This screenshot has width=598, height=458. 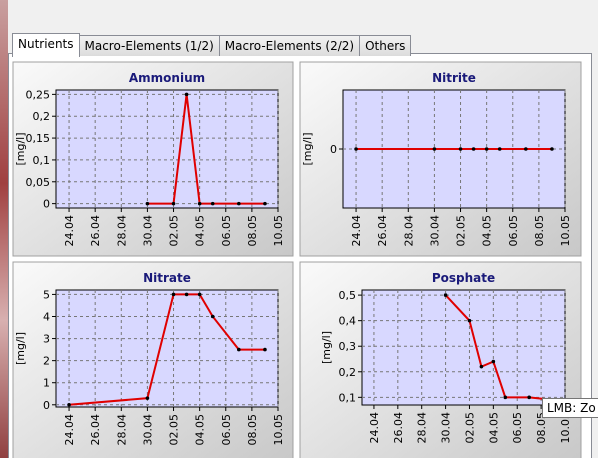 I want to click on chart-title: Nitrite, so click(x=454, y=78).